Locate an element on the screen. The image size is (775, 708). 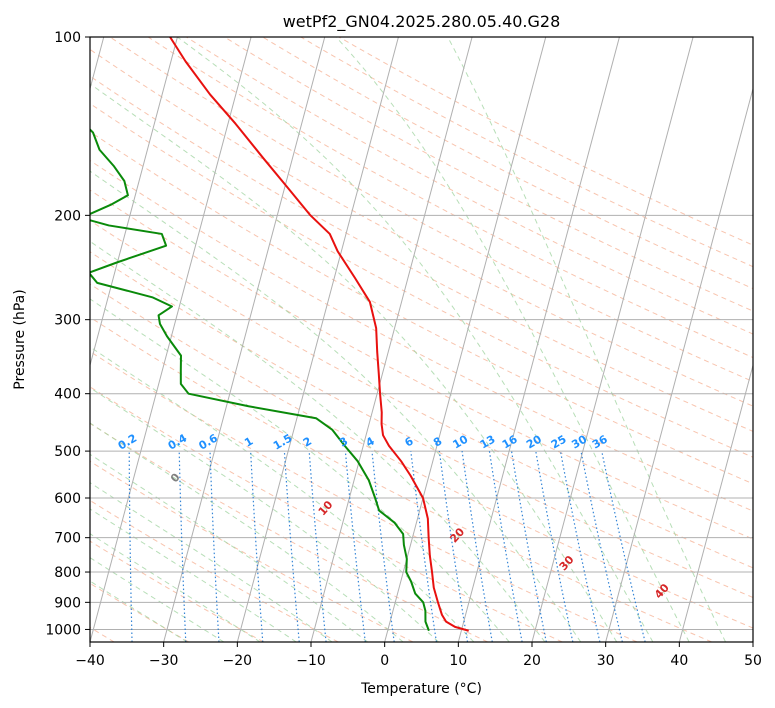
x-tick-label: 0 is located at coordinates (384, 661).